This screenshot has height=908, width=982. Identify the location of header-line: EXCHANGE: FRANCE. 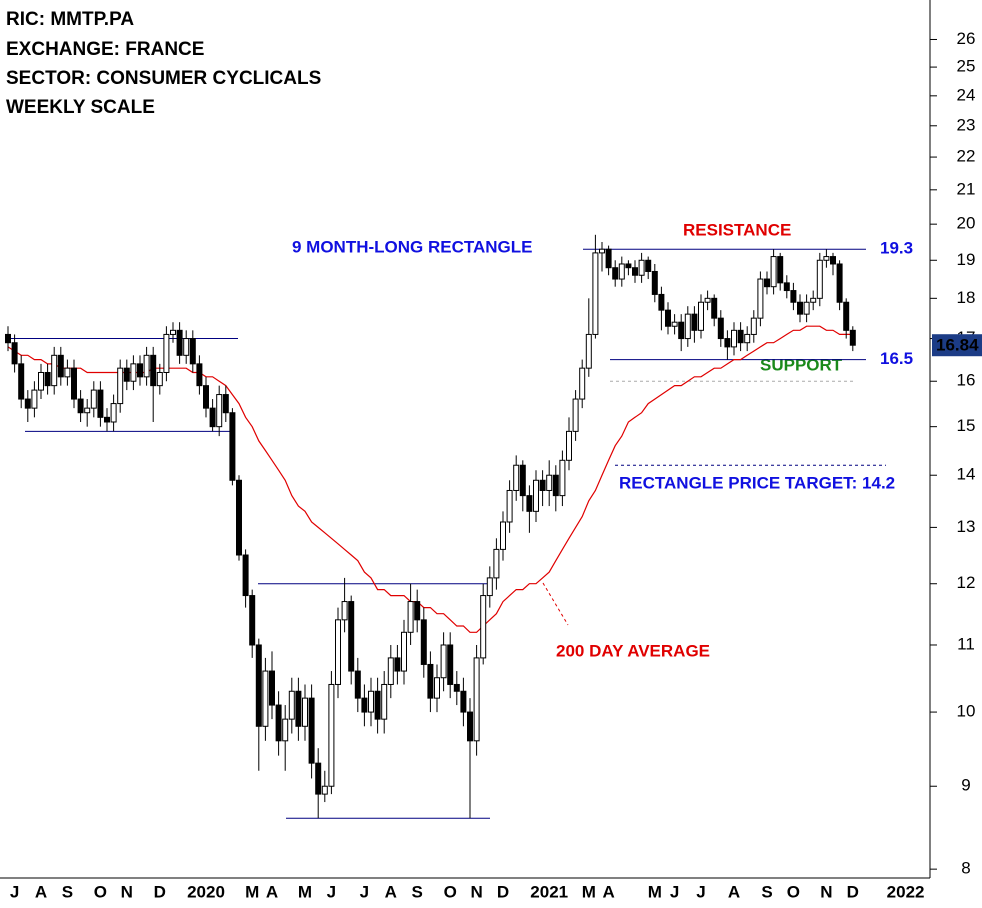
(105, 49).